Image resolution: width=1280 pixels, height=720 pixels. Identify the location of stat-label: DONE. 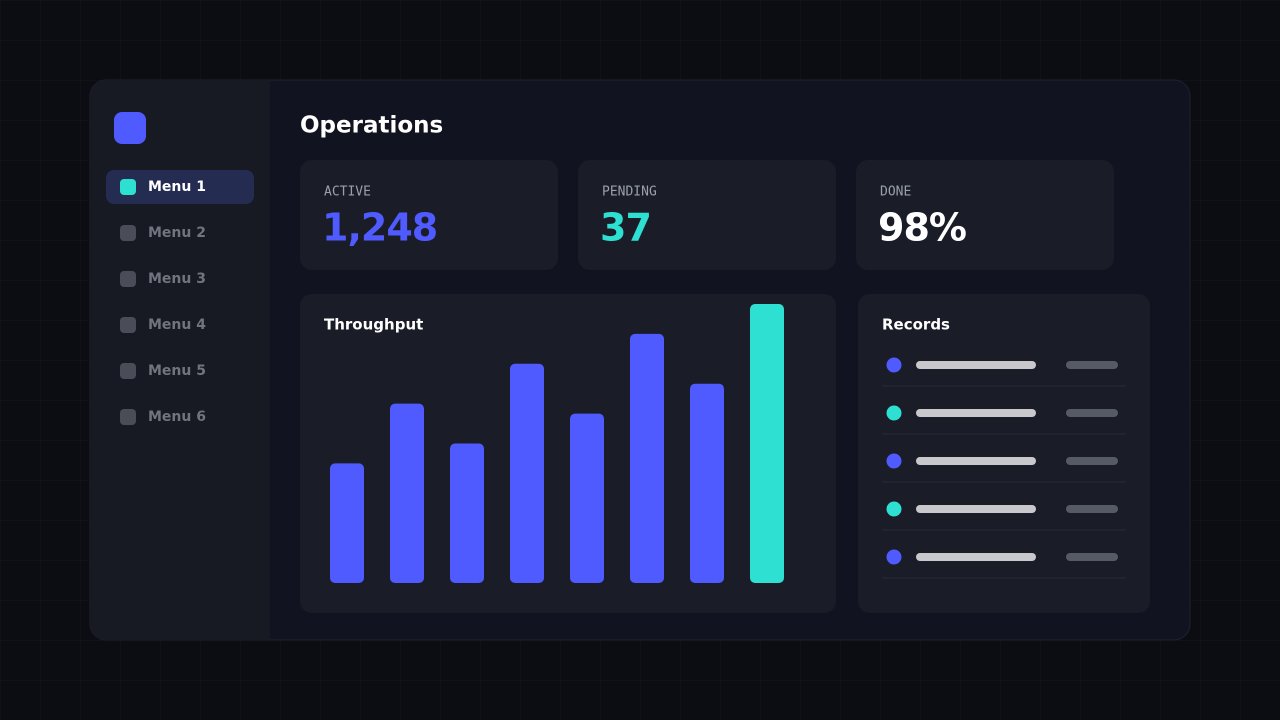
(895, 192).